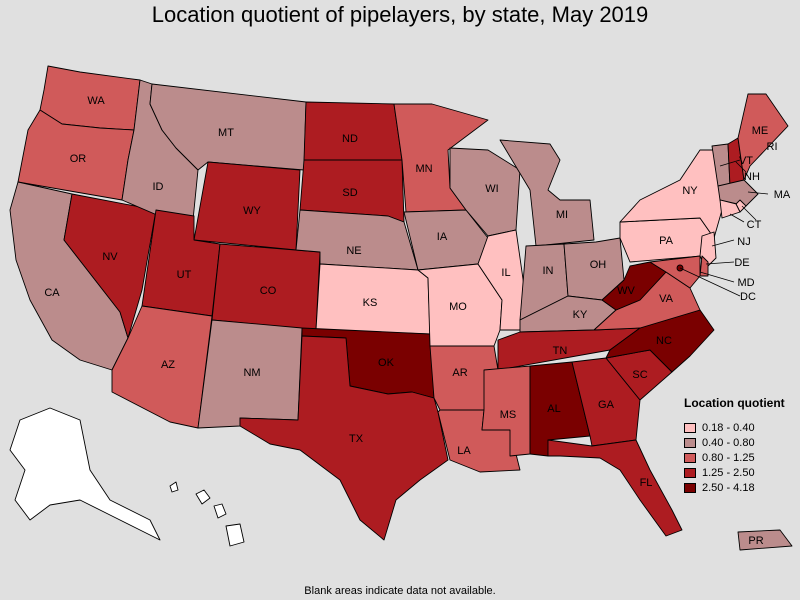 The width and height of the screenshot is (800, 600). I want to click on state-MA, so click(738, 193).